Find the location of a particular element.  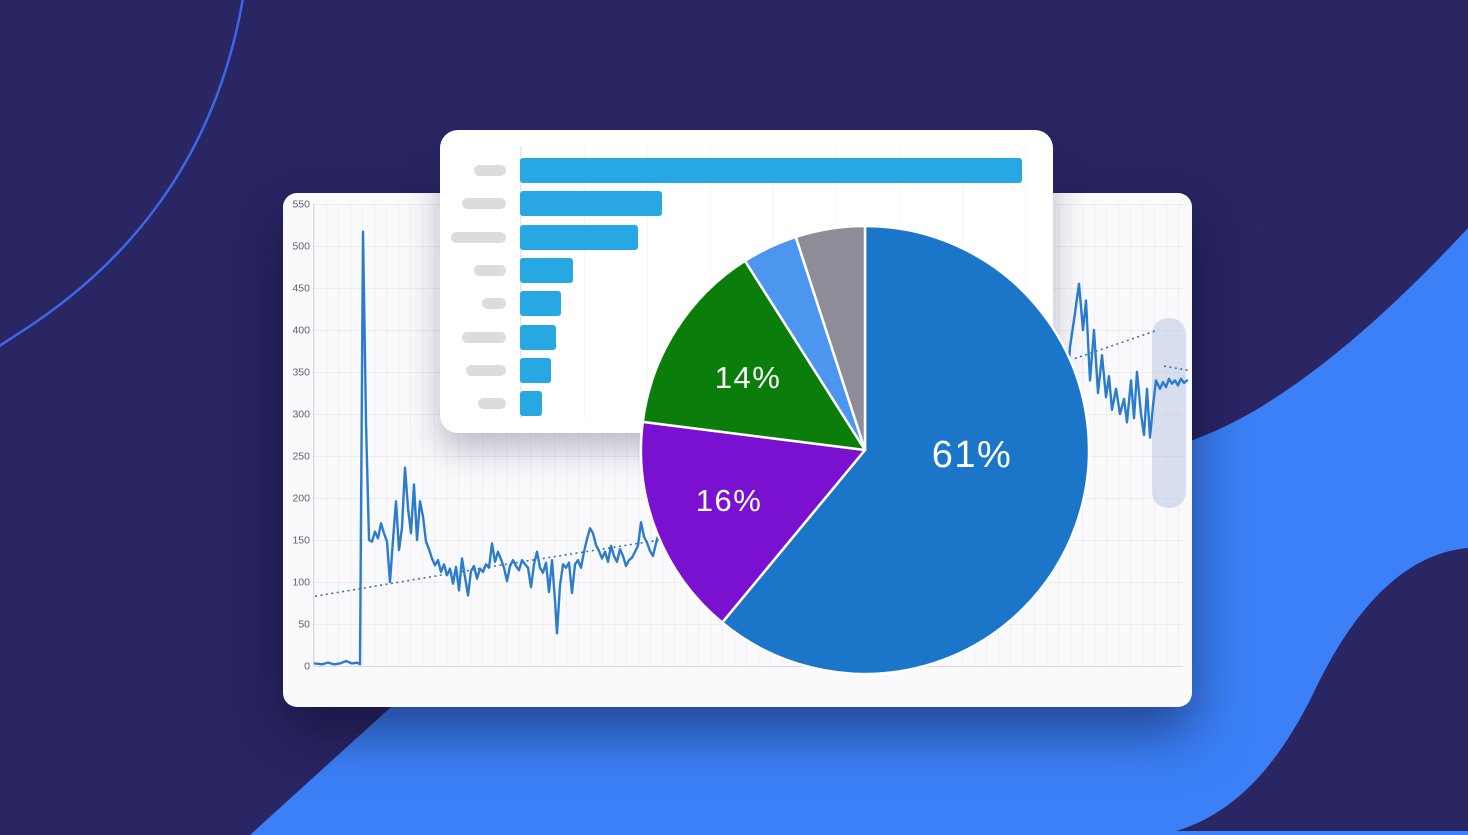

arc-line is located at coordinates (122, 173).